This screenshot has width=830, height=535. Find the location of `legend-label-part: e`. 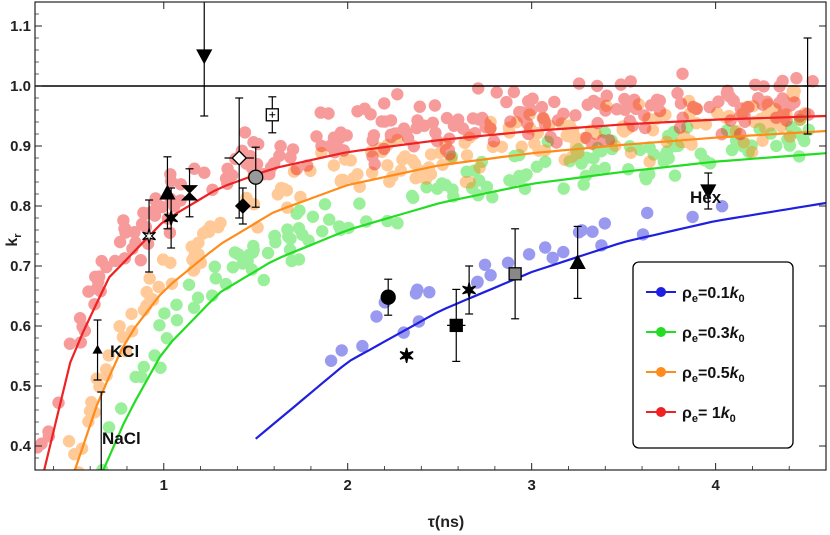

legend-label-part: e is located at coordinates (695, 339).